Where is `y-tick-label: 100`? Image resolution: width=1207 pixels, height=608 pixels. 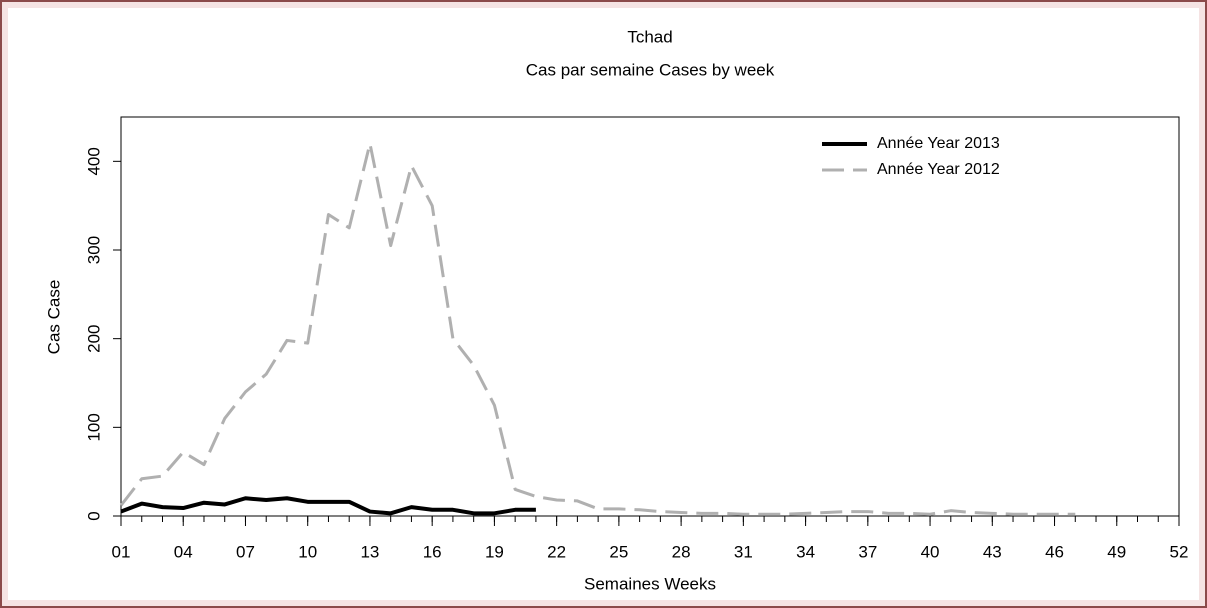 y-tick-label: 100 is located at coordinates (93, 427).